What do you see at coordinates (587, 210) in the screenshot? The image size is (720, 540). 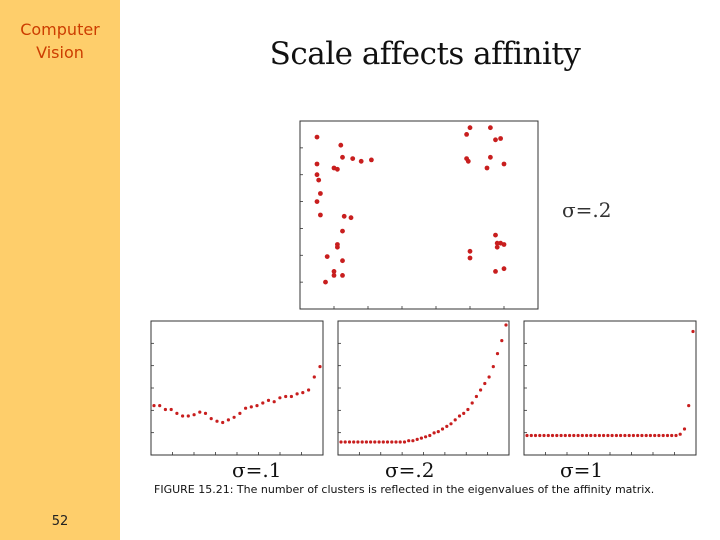 I see `scatter-sigma-label: σ=.2` at bounding box center [587, 210].